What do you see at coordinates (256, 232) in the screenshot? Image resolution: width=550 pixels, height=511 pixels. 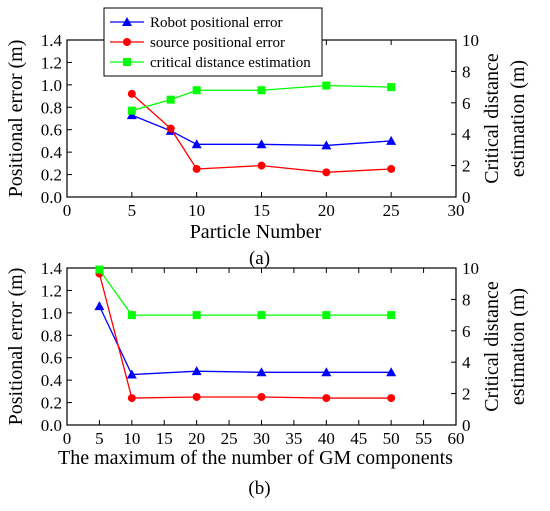 I see `x-axis-label: Particle Number` at bounding box center [256, 232].